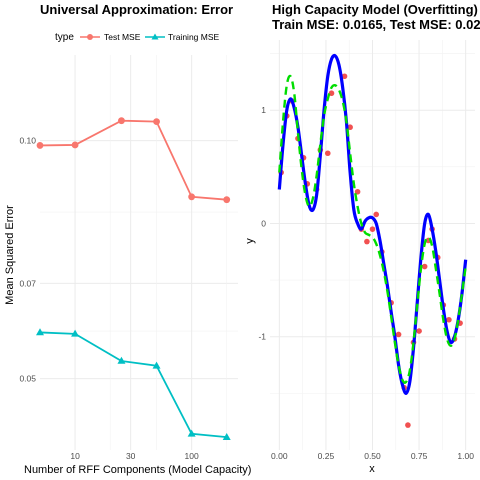 Image resolution: width=480 pixels, height=480 pixels. I want to click on right-x-ticks: 0.00 0.25 0.50 0.75 1.00, so click(372, 456).